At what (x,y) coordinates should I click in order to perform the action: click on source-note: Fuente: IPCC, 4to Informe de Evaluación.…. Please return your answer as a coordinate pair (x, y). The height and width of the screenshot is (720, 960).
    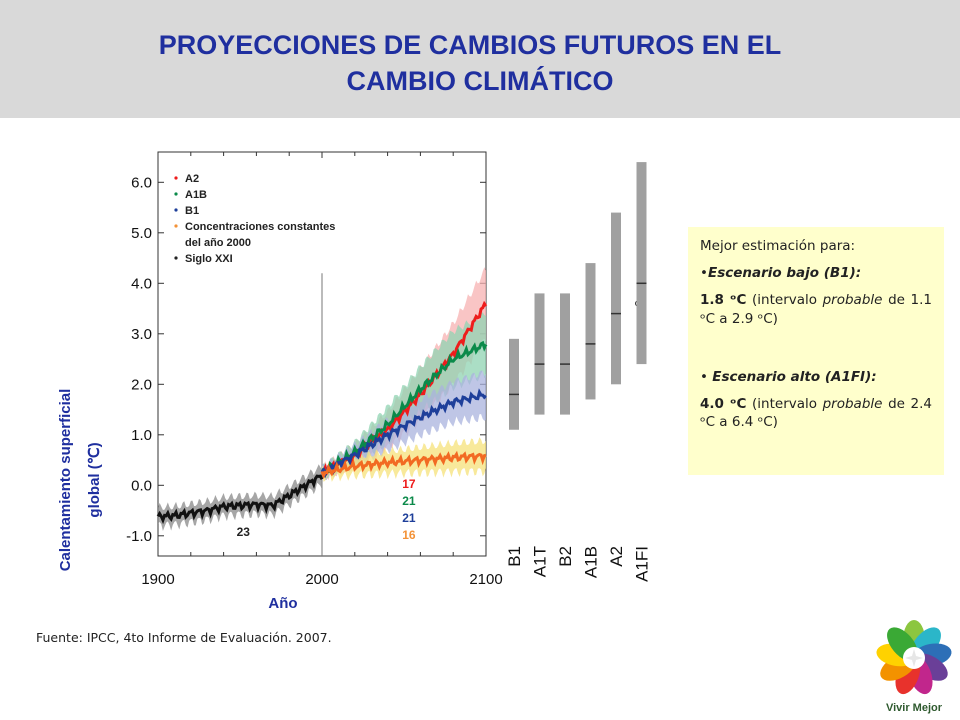
    Looking at the image, I should click on (184, 637).